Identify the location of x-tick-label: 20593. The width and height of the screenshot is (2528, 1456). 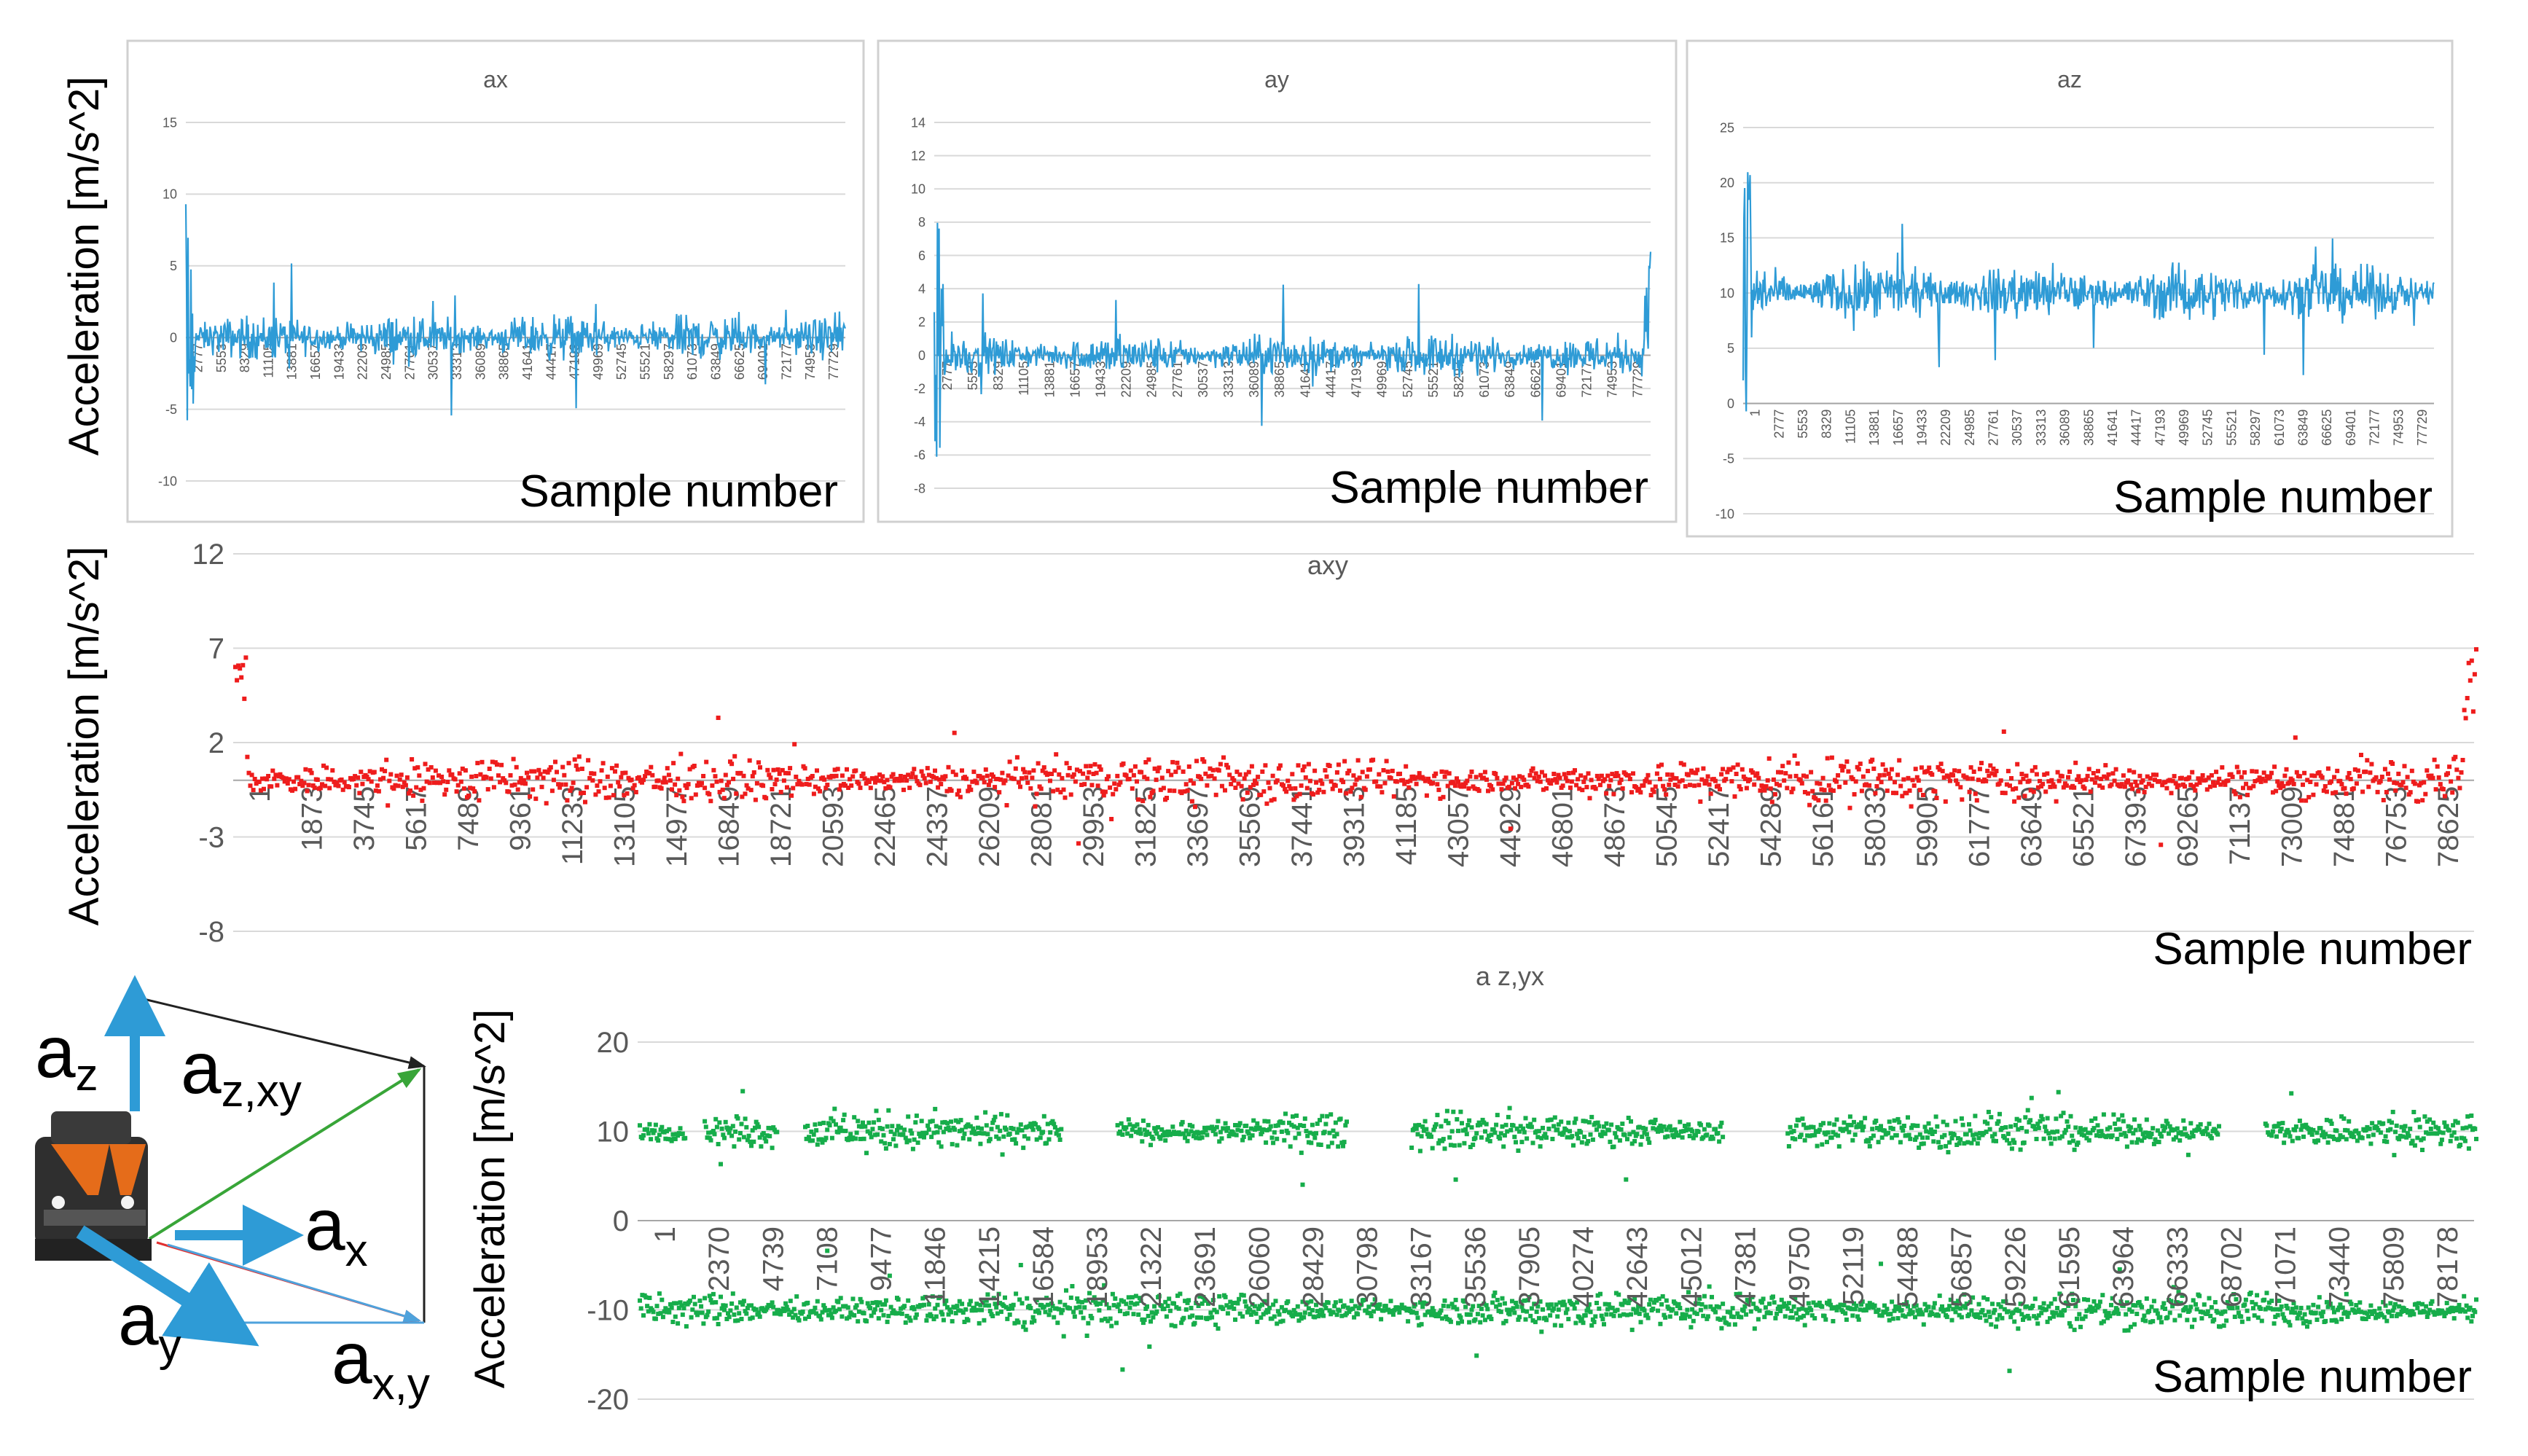
(833, 827).